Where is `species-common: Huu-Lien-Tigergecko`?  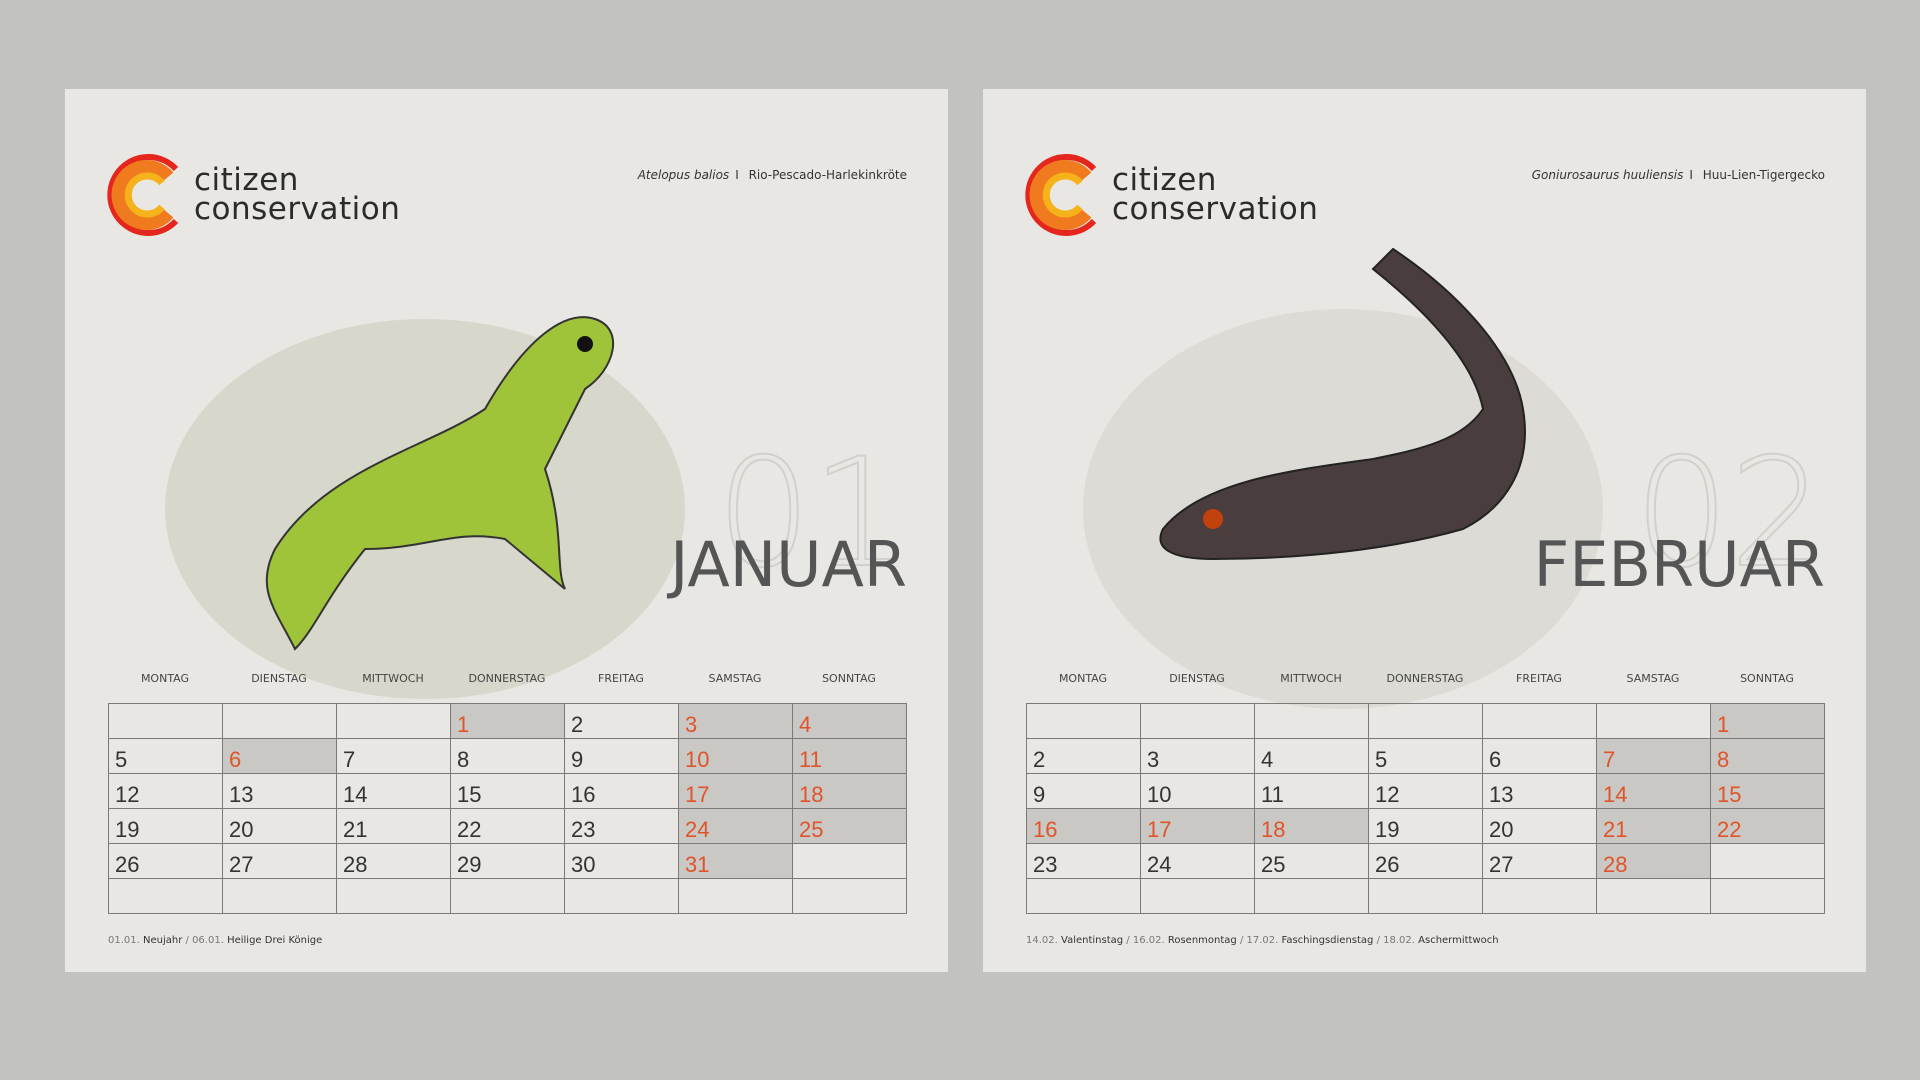 species-common: Huu-Lien-Tigergecko is located at coordinates (1763, 175).